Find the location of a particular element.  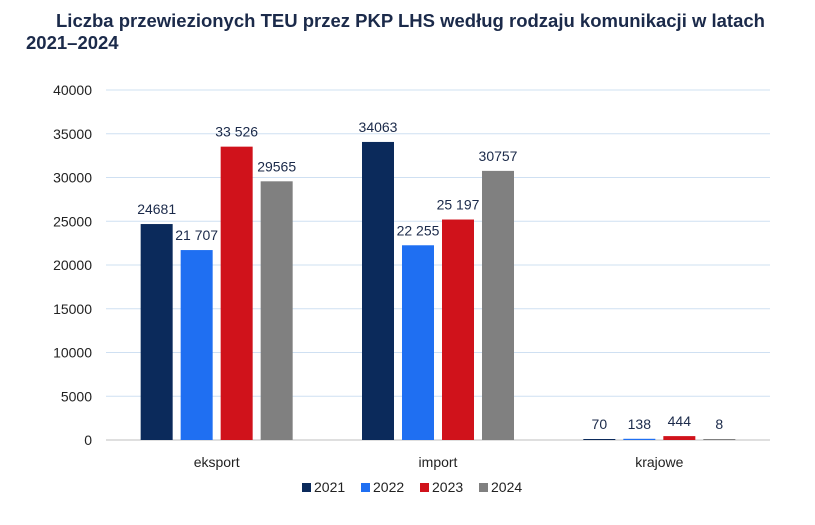

data-label: 29565 is located at coordinates (276, 166).